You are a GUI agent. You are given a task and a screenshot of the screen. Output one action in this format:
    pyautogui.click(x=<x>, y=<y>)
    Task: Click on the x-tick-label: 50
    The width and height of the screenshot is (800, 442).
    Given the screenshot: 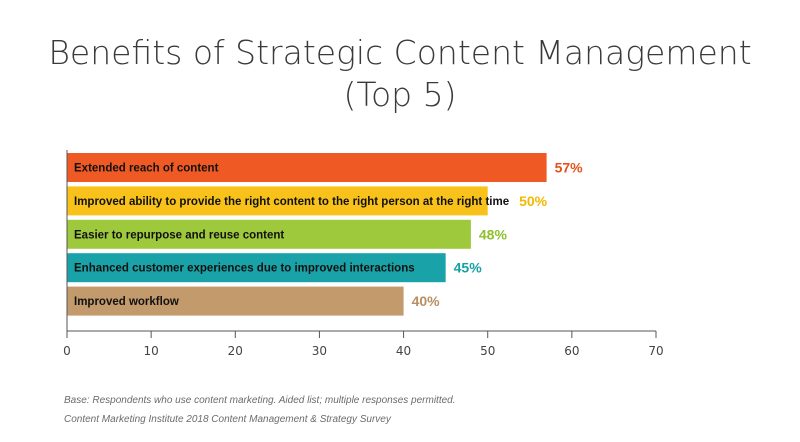 What is the action you would take?
    pyautogui.click(x=487, y=351)
    